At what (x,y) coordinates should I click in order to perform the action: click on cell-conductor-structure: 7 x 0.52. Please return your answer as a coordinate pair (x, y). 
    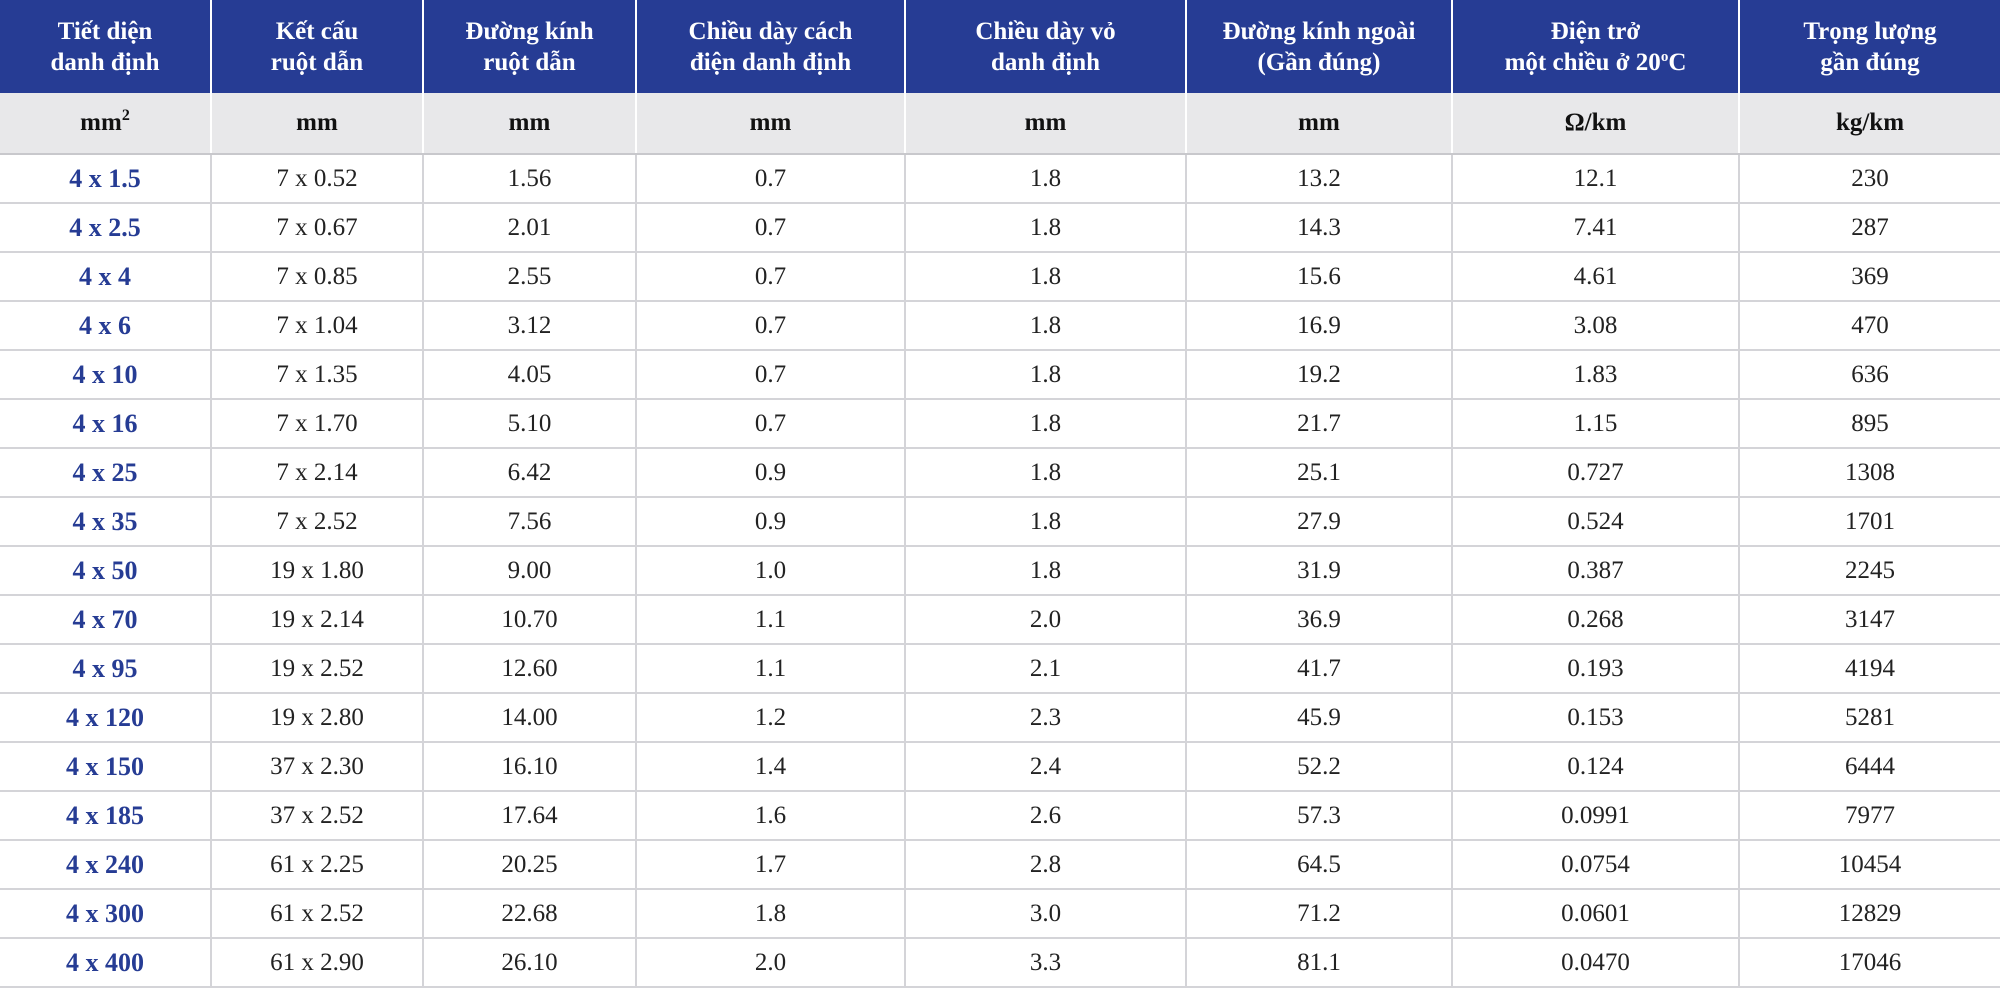
    Looking at the image, I should click on (316, 179).